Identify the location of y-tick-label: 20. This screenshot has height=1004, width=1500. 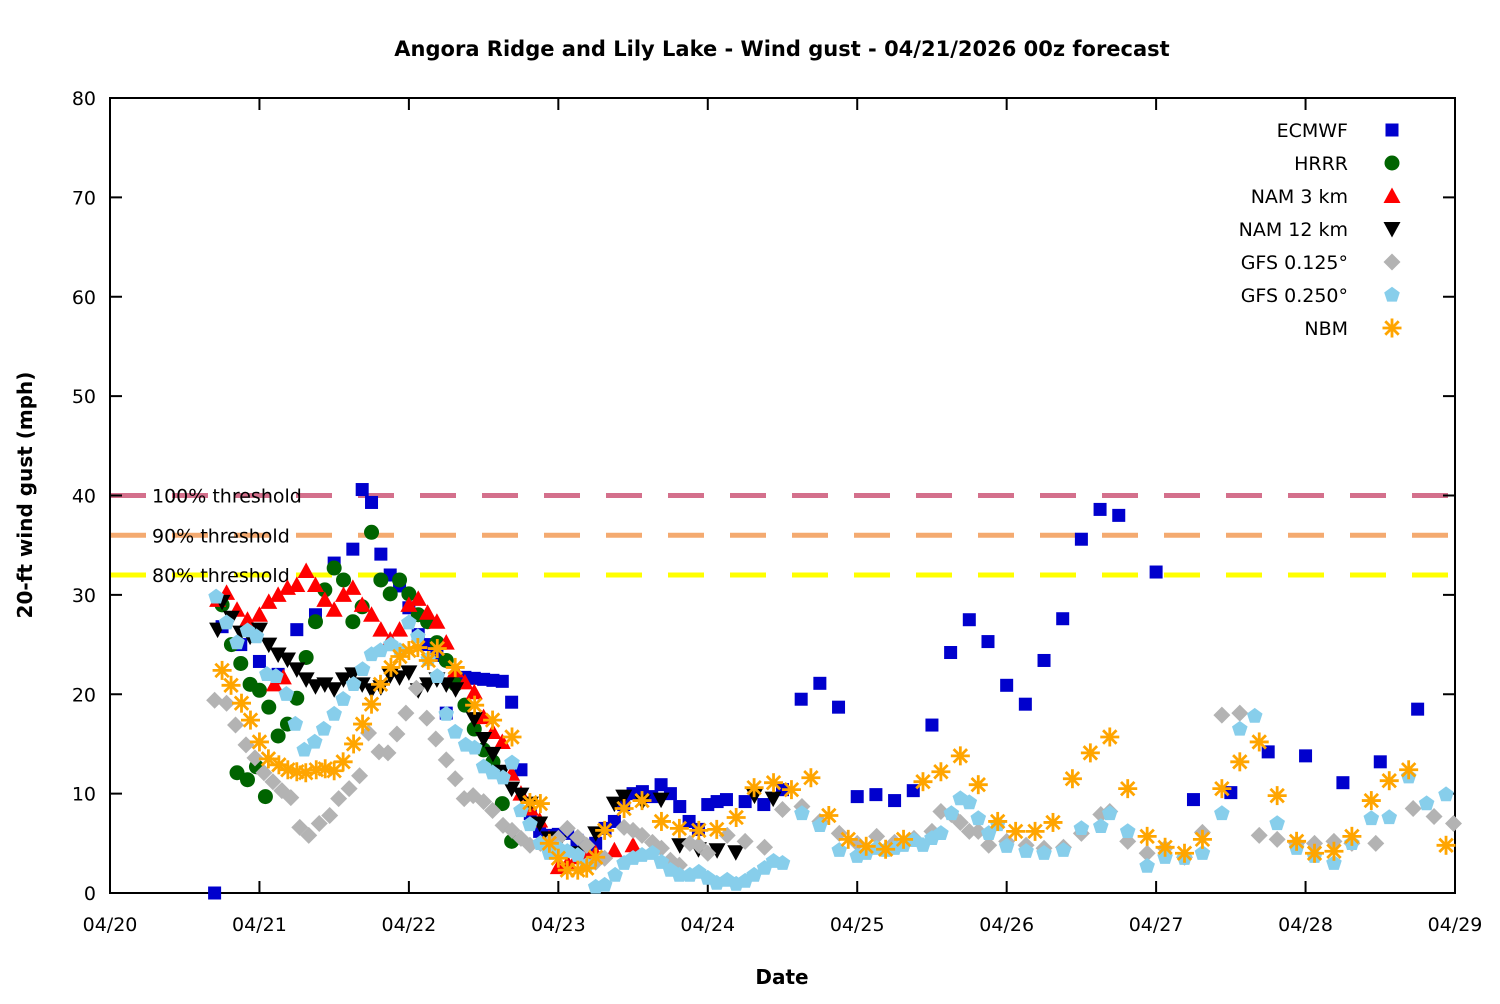
(84, 695).